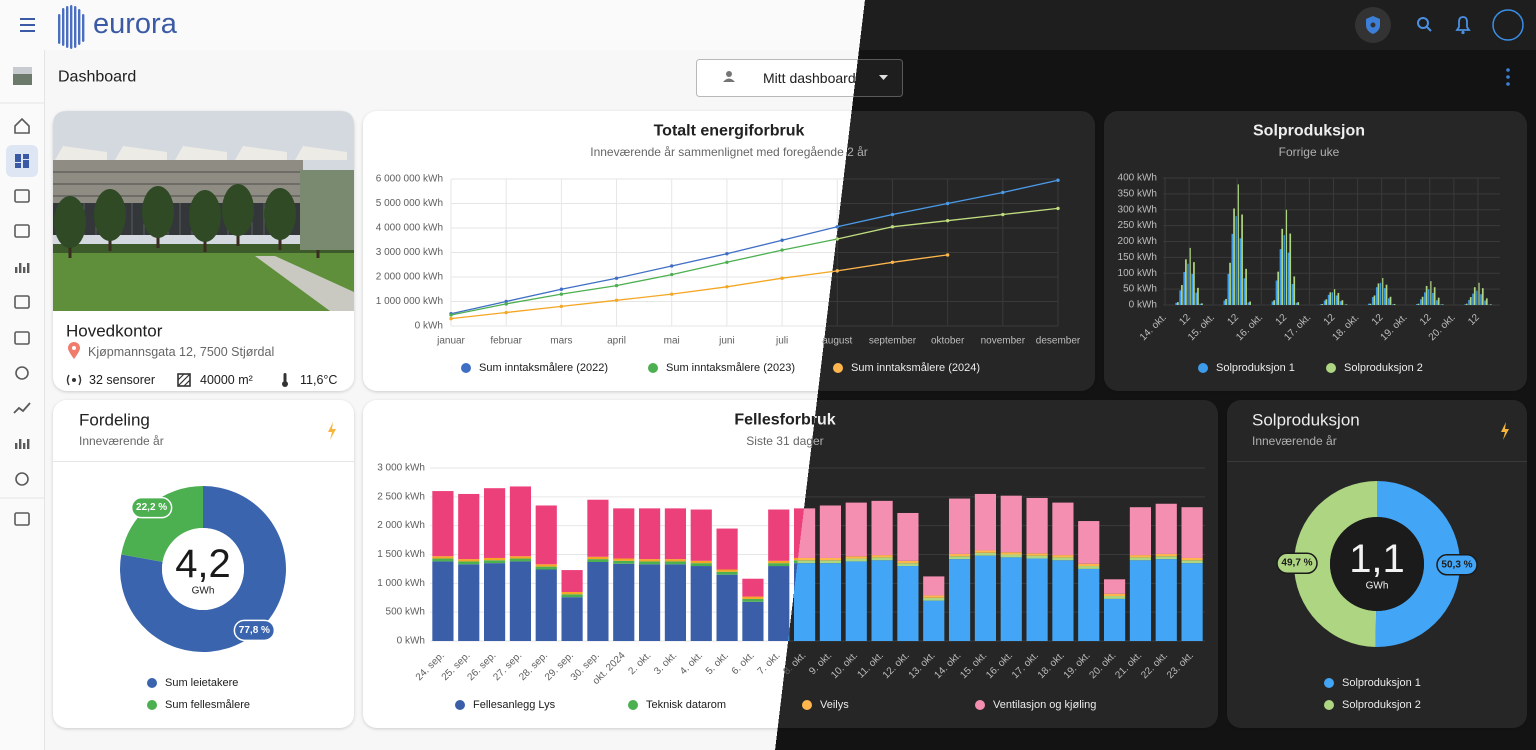  I want to click on dropdown-caret, so click(883, 77).